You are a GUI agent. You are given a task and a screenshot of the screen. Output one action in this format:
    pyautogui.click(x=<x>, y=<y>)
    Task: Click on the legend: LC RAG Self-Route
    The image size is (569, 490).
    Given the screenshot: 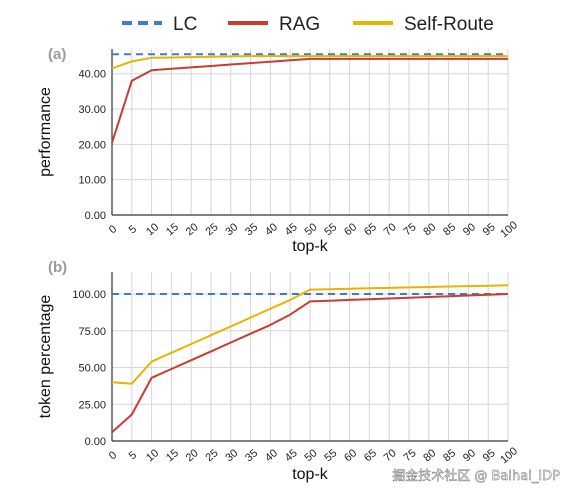 What is the action you would take?
    pyautogui.click(x=308, y=24)
    